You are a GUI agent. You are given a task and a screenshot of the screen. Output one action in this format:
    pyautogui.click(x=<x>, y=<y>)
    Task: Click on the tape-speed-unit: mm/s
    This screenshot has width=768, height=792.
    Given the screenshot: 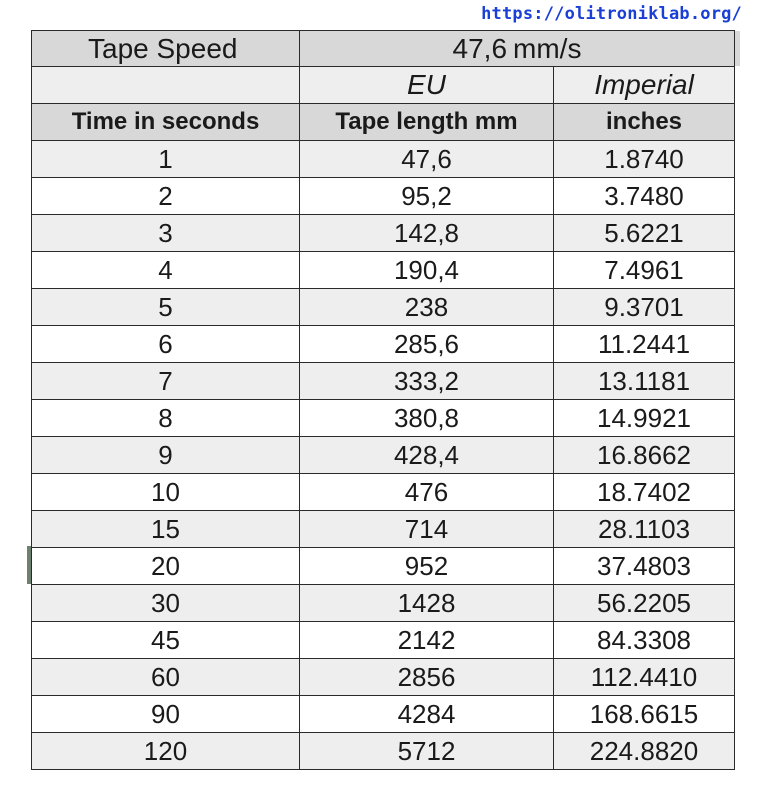 What is the action you would take?
    pyautogui.click(x=547, y=48)
    